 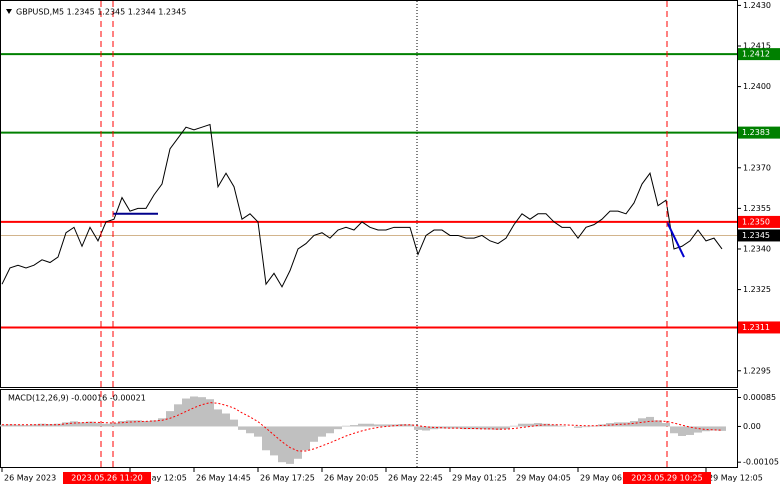 I want to click on time-marker-label: 2023.05.29 10:25, so click(x=666, y=478).